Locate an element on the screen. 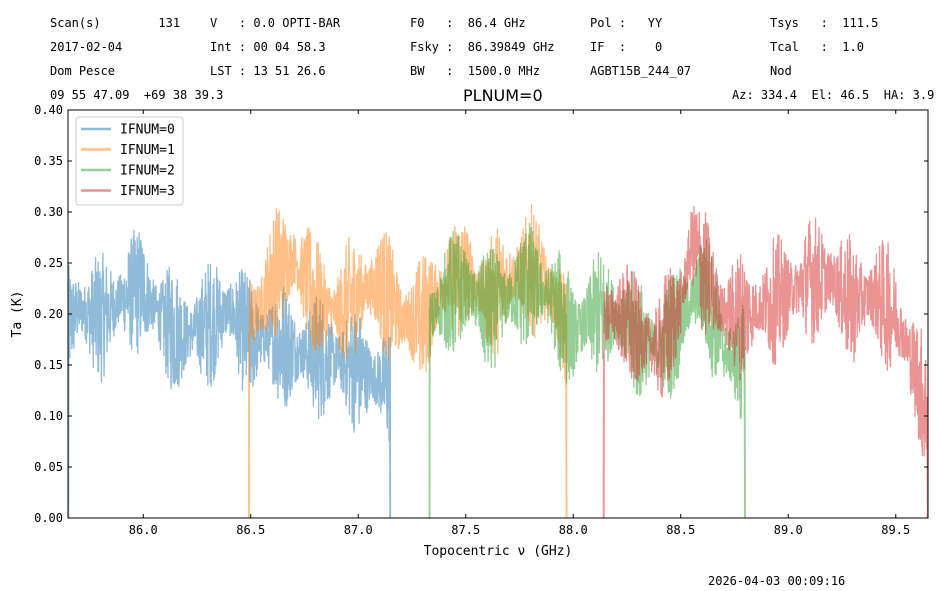  legend: IFNUM=0 IFNUM=1 IFNUM=2 IFNUM=3 is located at coordinates (129, 161).